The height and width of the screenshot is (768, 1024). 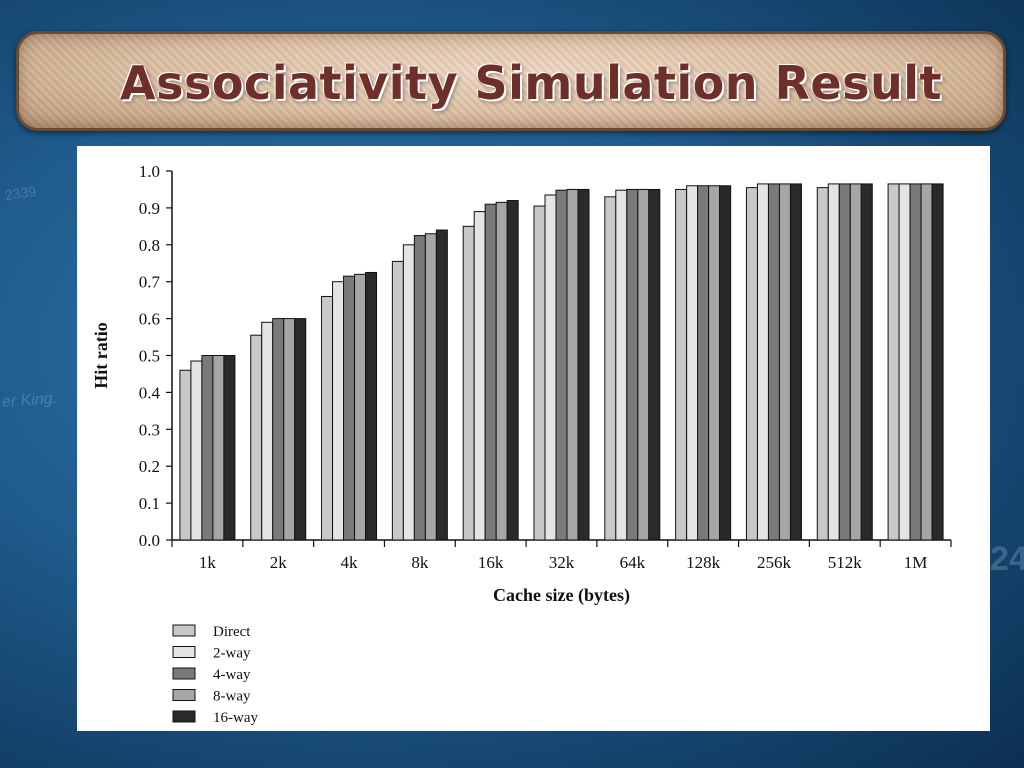 What do you see at coordinates (419, 388) in the screenshot?
I see `bar-4-way-8k` at bounding box center [419, 388].